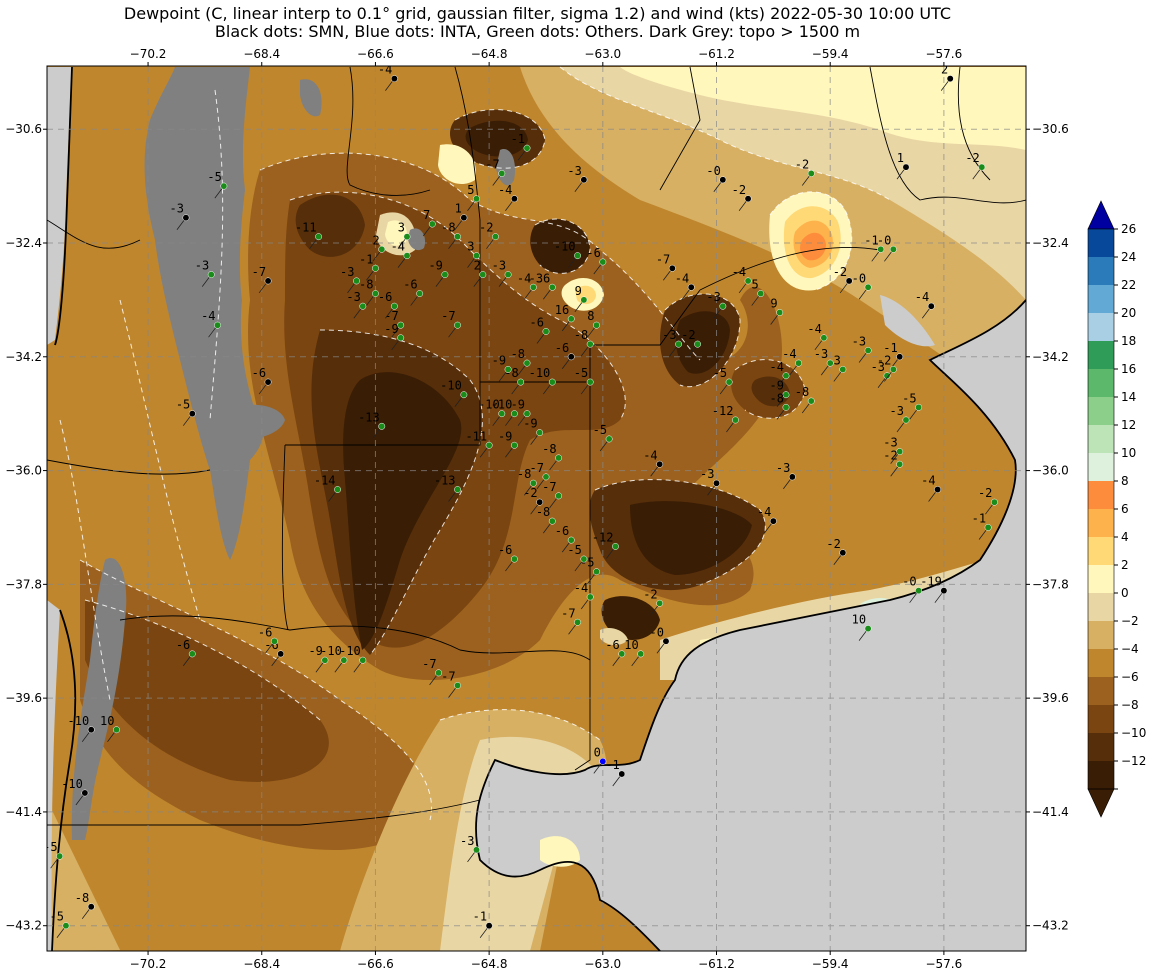 The width and height of the screenshot is (1150, 976). Describe the element at coordinates (447, 488) in the screenshot. I see `station-oth: -13` at that location.